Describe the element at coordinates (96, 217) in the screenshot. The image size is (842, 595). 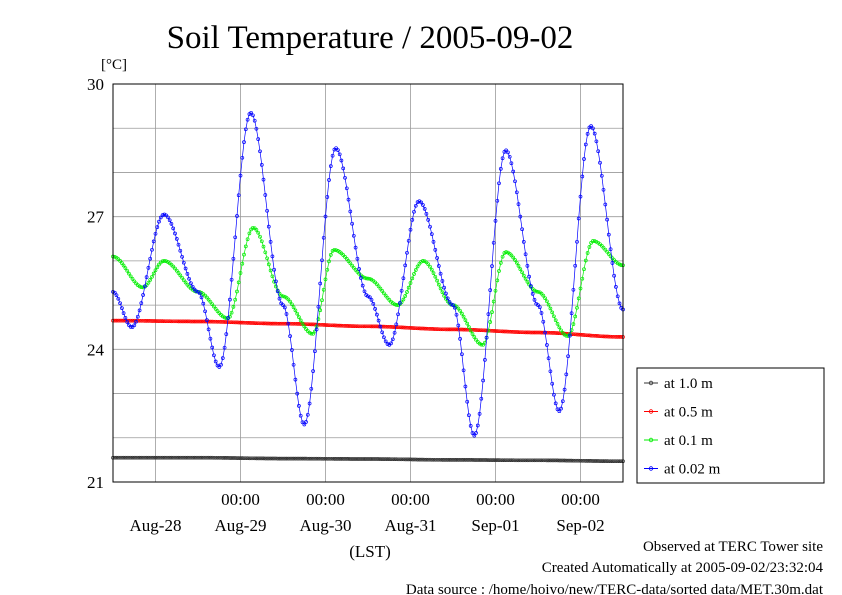
I see `y-tick-label: 27` at that location.